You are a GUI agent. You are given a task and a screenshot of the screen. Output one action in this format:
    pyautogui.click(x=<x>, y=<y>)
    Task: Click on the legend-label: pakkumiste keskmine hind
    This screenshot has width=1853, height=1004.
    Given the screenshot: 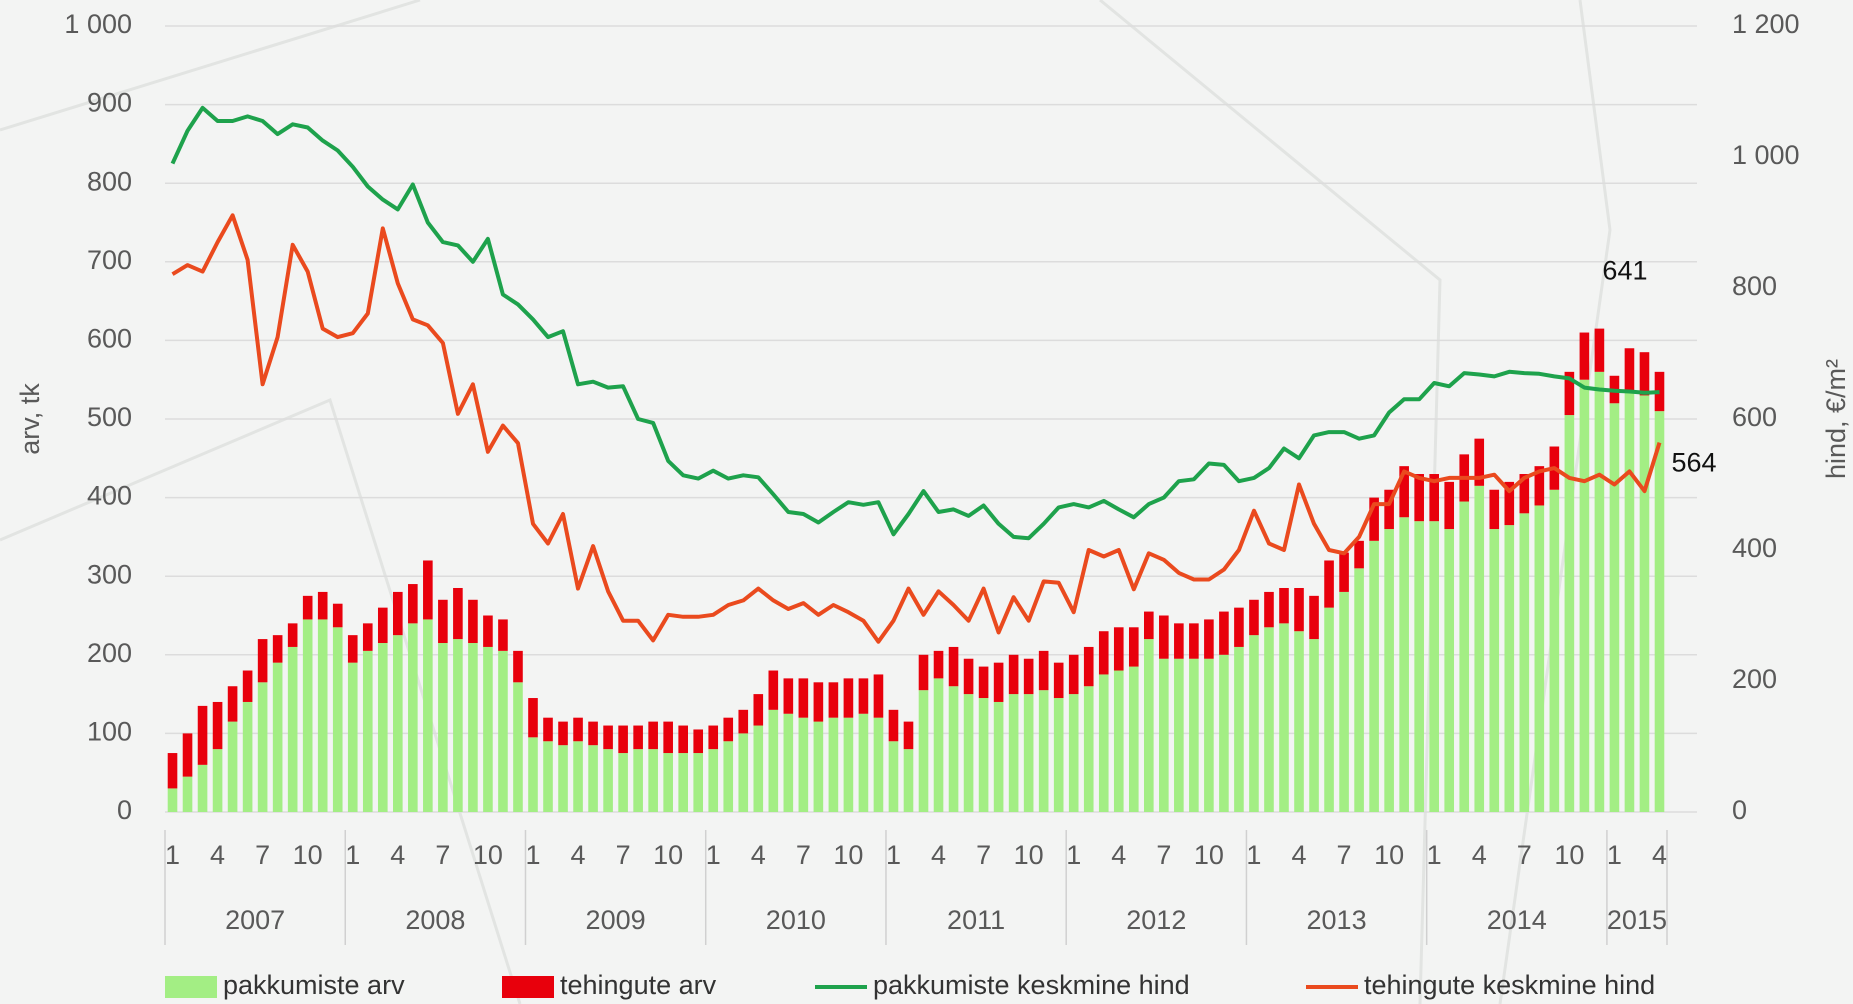 What is the action you would take?
    pyautogui.click(x=1031, y=985)
    